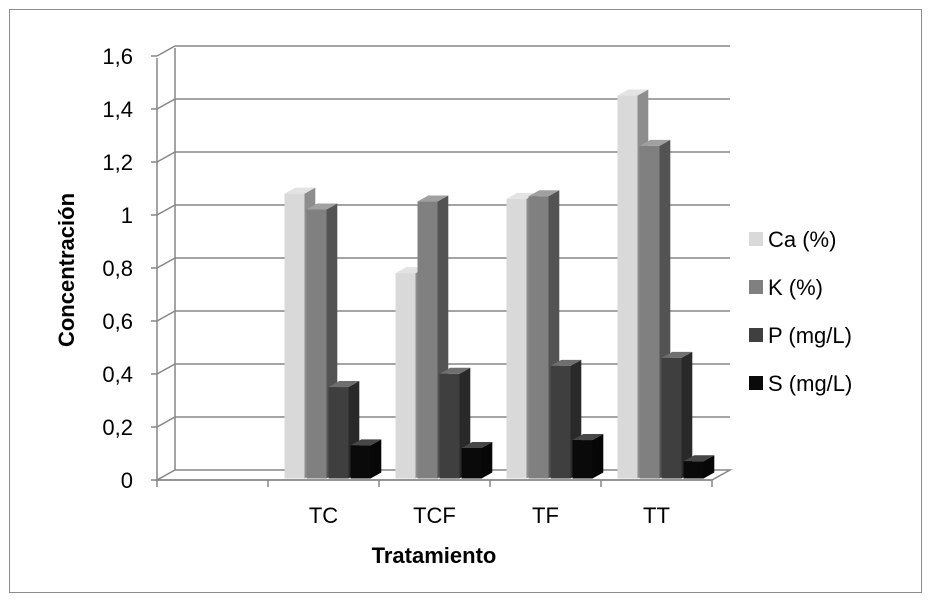 The height and width of the screenshot is (603, 932). Describe the element at coordinates (489, 515) in the screenshot. I see `x-tick-labels: TC TCF TF TT` at that location.